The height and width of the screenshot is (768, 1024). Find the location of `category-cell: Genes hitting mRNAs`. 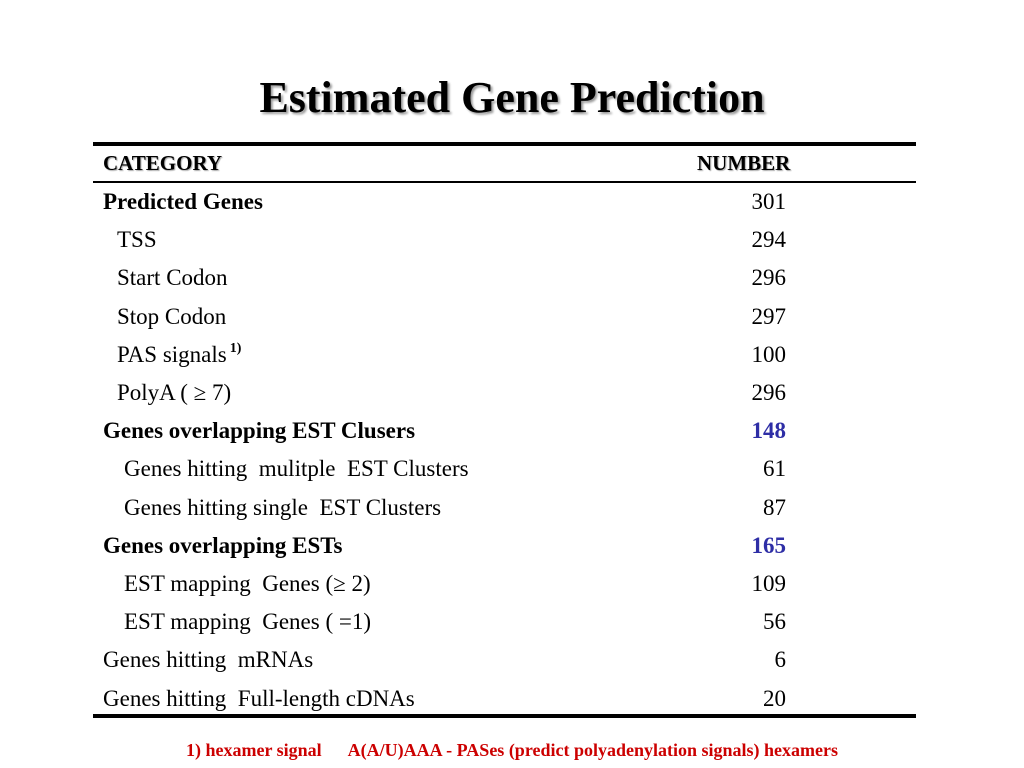

category-cell: Genes hitting mRNAs is located at coordinates (208, 660).